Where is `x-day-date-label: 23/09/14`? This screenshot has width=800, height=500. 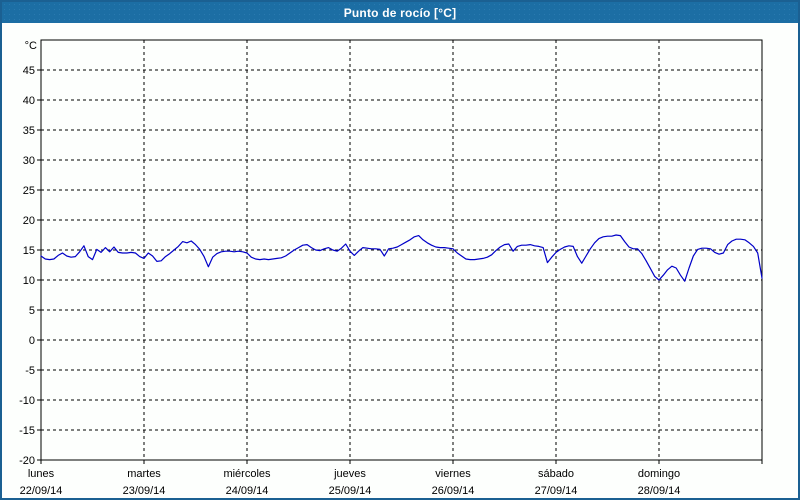
x-day-date-label: 23/09/14 is located at coordinates (144, 491).